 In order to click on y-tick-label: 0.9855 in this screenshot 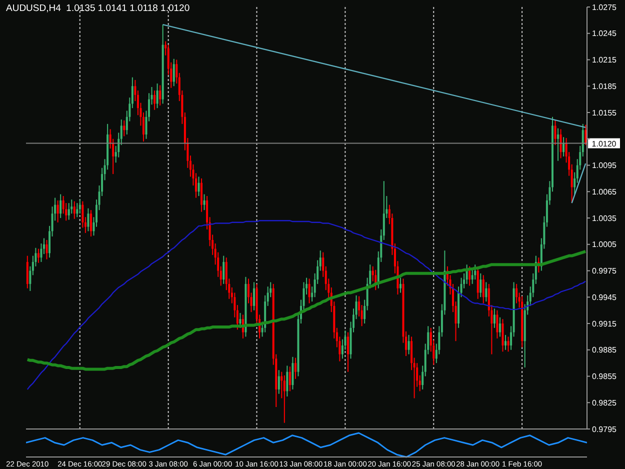, I will do `click(605, 377)`.